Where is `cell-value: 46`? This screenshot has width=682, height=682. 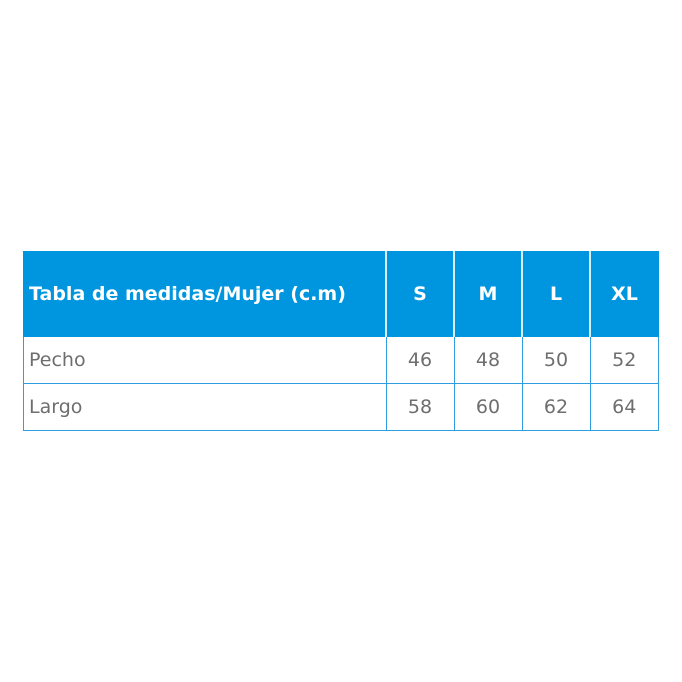 cell-value: 46 is located at coordinates (420, 360).